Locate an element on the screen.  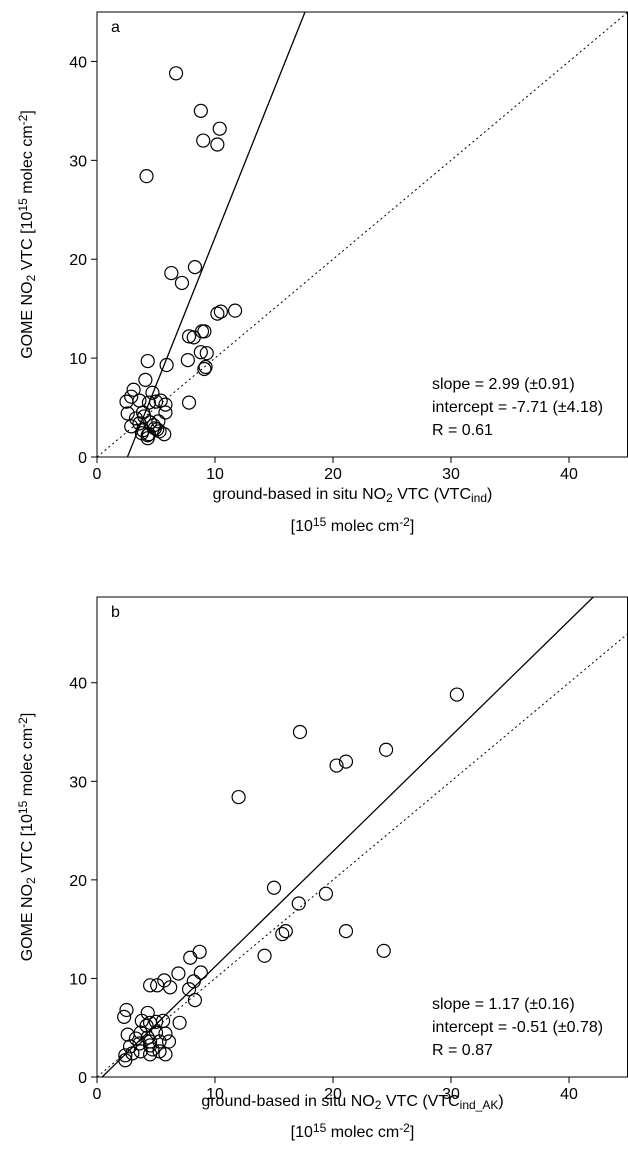
label-part: ) is located at coordinates (489, 494).